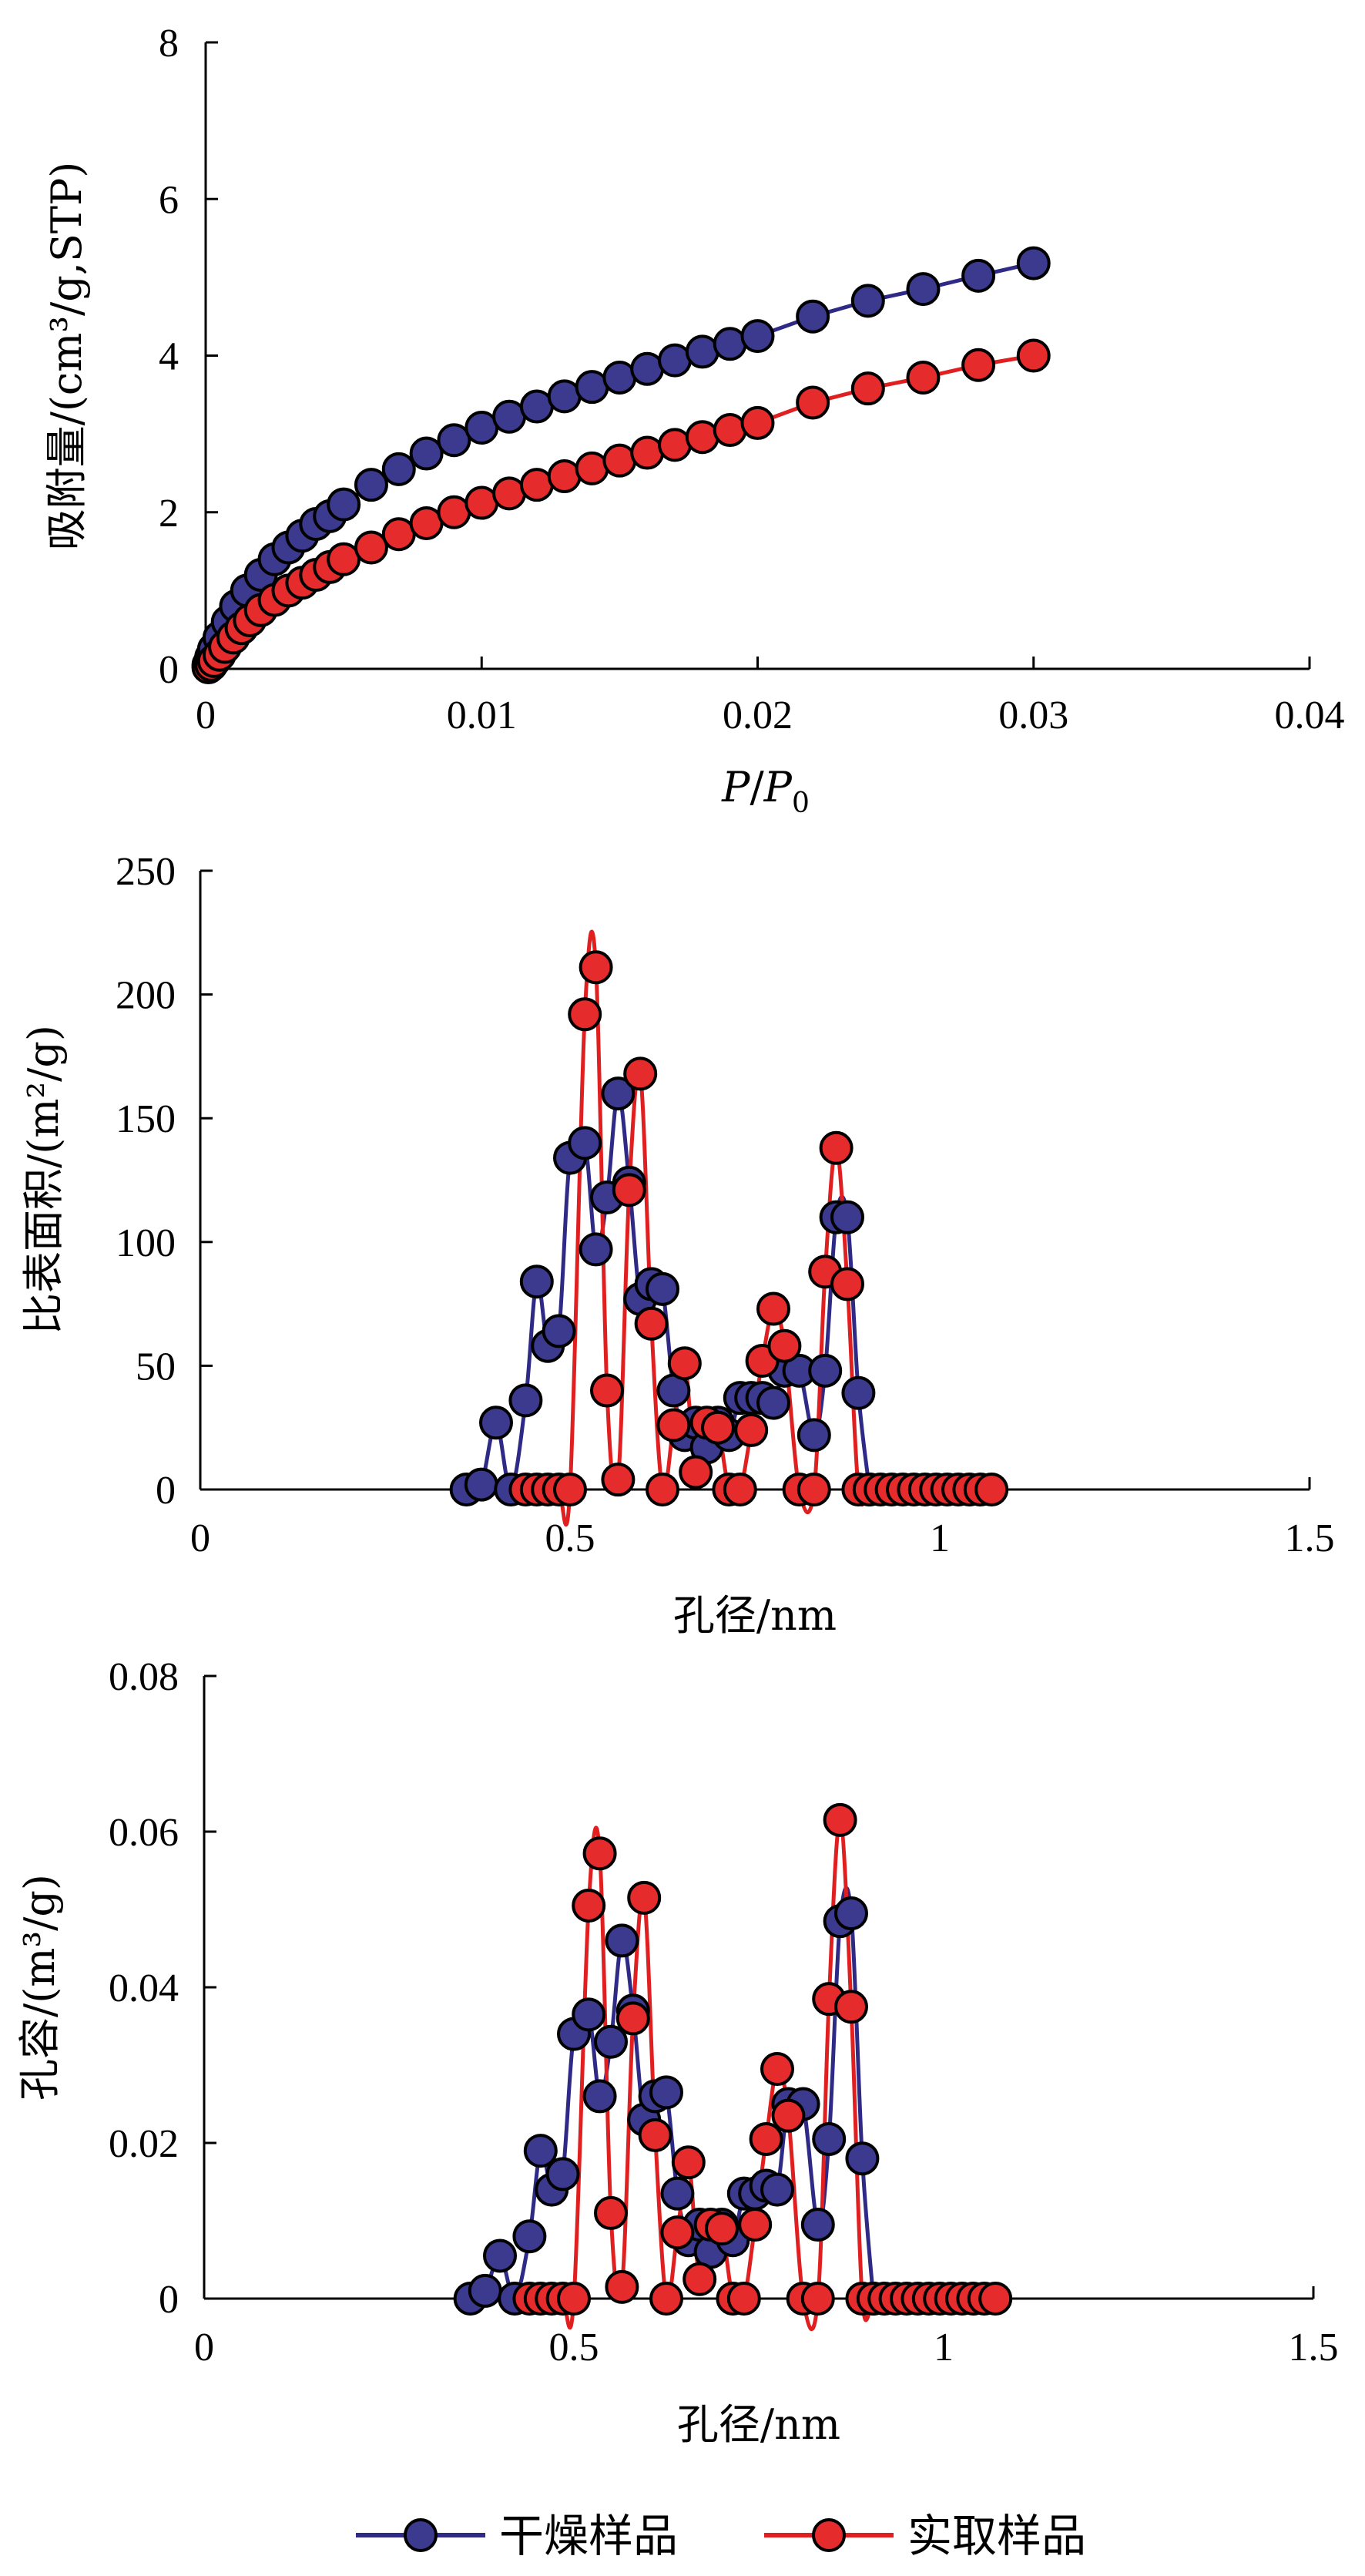  What do you see at coordinates (589, 2536) in the screenshot?
I see `legend-label-dry: 干燥样品` at bounding box center [589, 2536].